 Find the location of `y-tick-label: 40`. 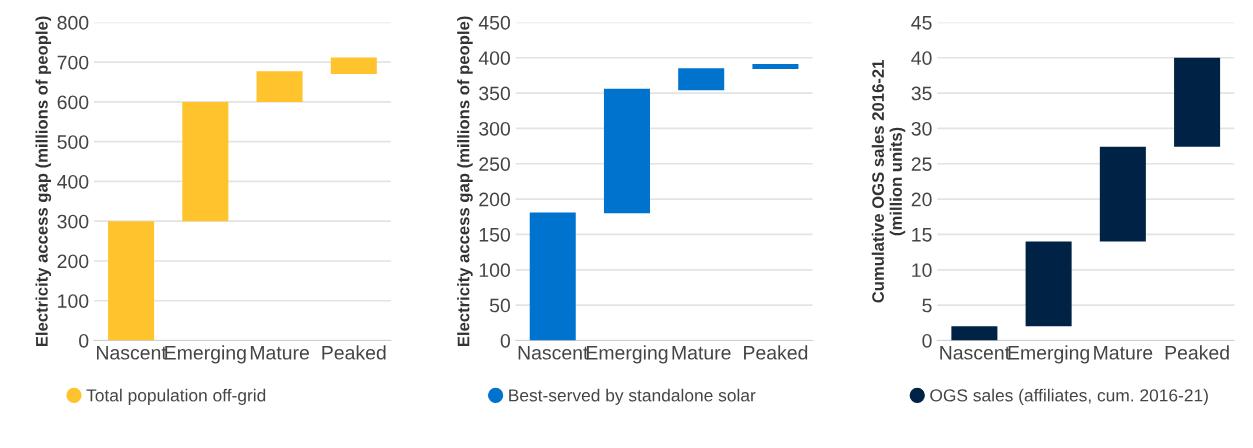

y-tick-label: 40 is located at coordinates (921, 58).